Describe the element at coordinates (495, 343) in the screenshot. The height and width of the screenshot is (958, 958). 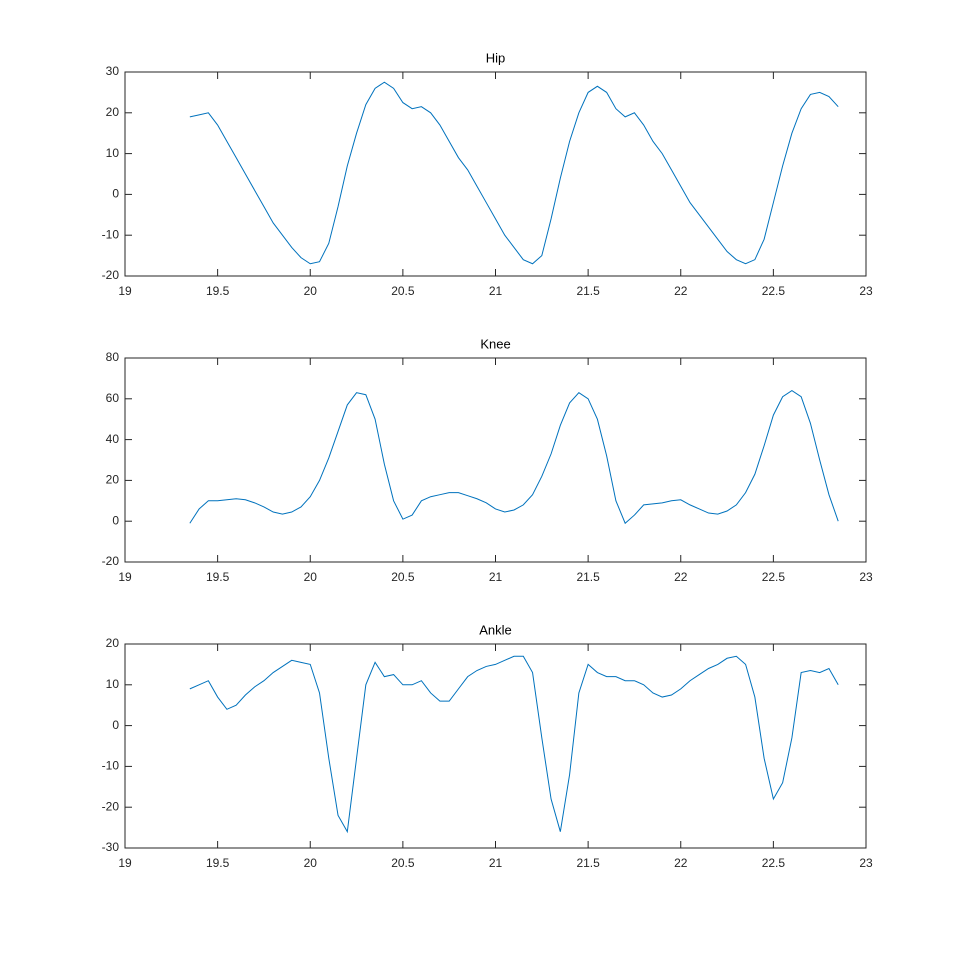
I see `chart-title: Knee` at that location.